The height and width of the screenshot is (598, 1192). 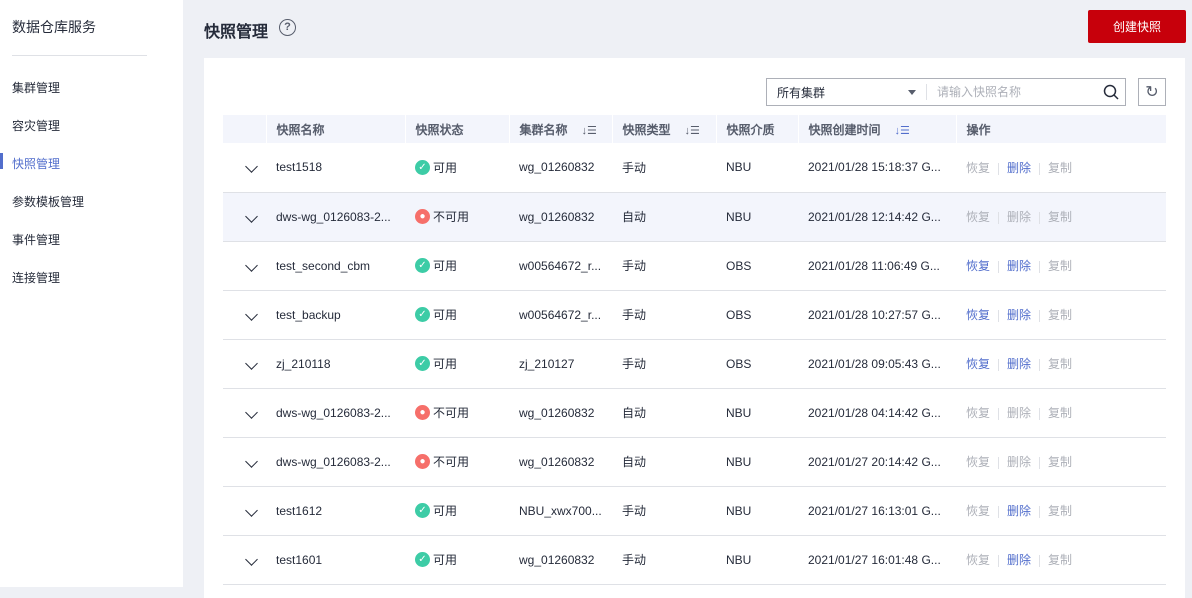 I want to click on sidebar-item: 参数模板管理, so click(x=48, y=202).